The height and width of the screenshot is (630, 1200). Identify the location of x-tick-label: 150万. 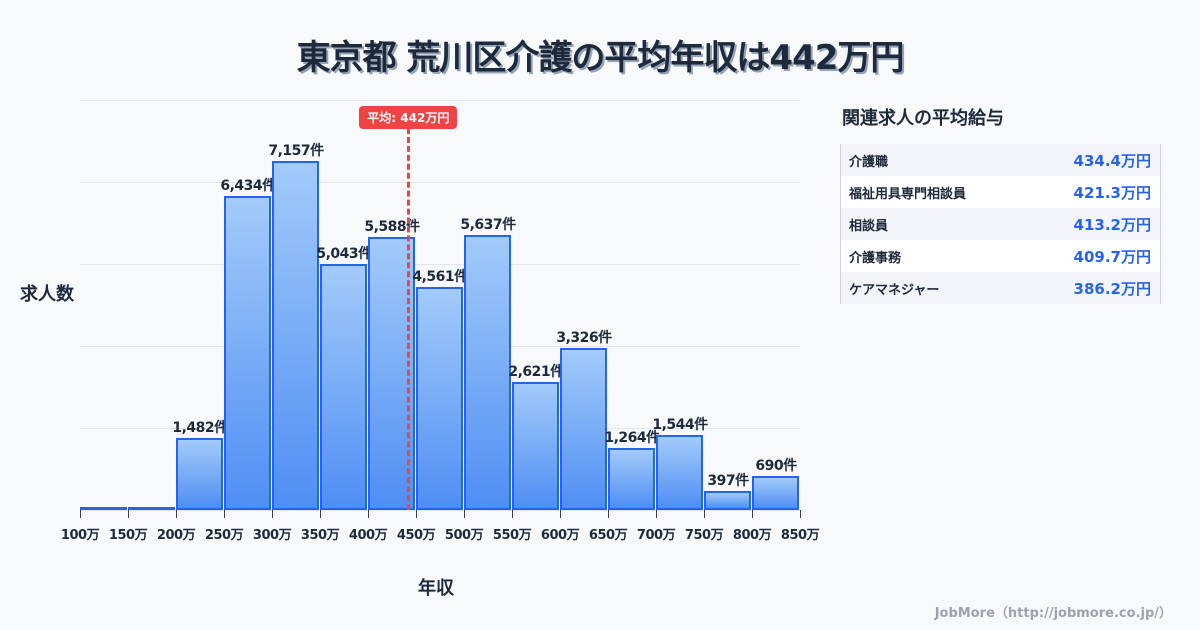
(128, 535).